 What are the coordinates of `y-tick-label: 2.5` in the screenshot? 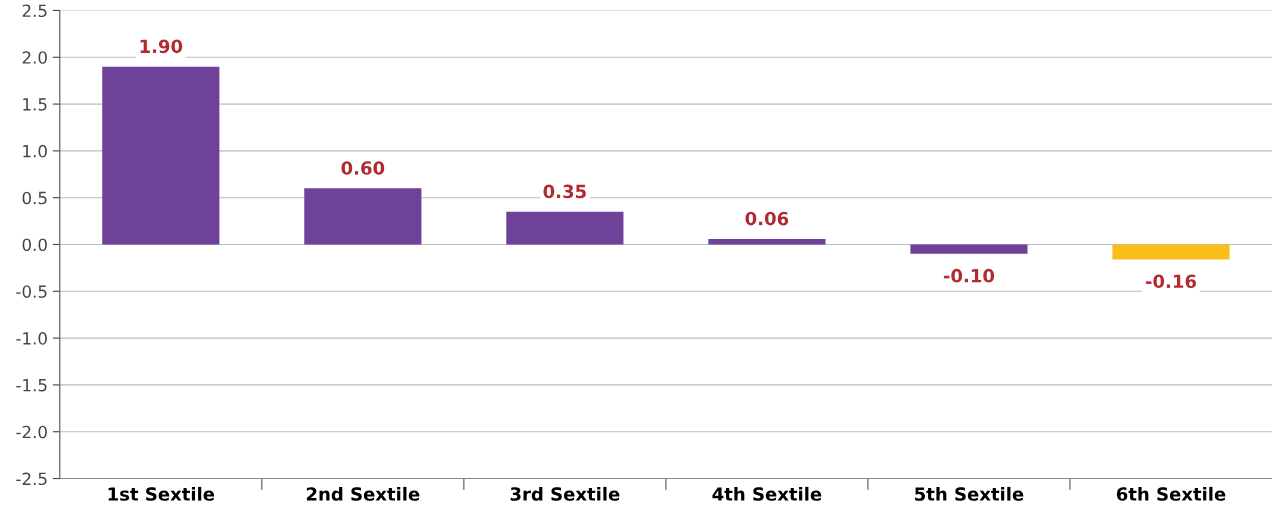 It's located at (34, 11).